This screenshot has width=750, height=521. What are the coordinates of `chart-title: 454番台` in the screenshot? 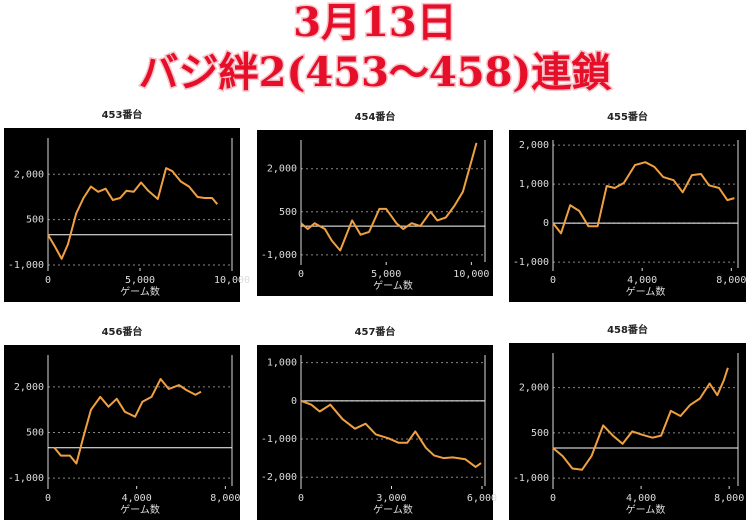 It's located at (375, 116).